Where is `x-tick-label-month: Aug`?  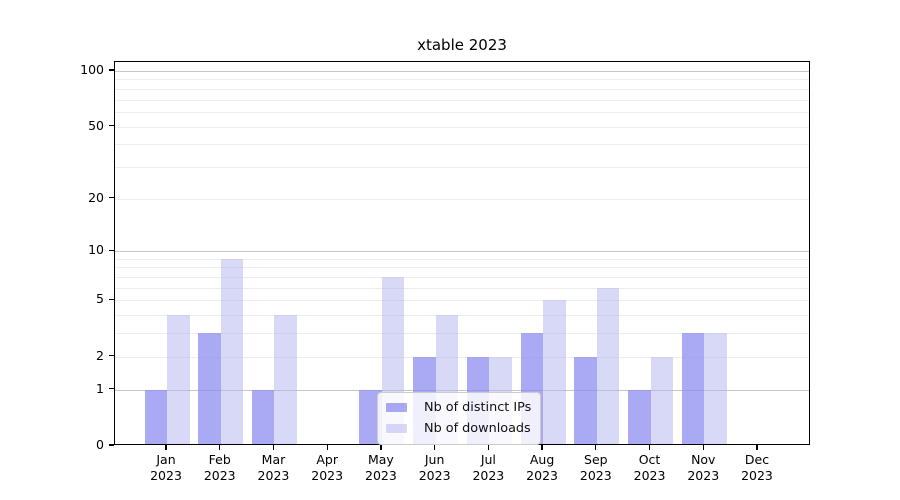
x-tick-label-month: Aug is located at coordinates (542, 459).